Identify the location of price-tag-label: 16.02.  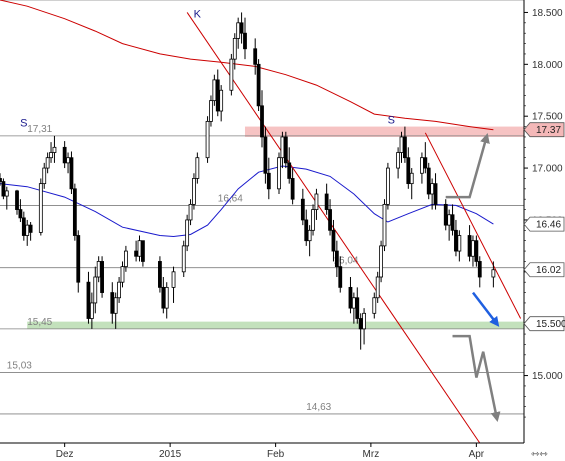
(548, 270).